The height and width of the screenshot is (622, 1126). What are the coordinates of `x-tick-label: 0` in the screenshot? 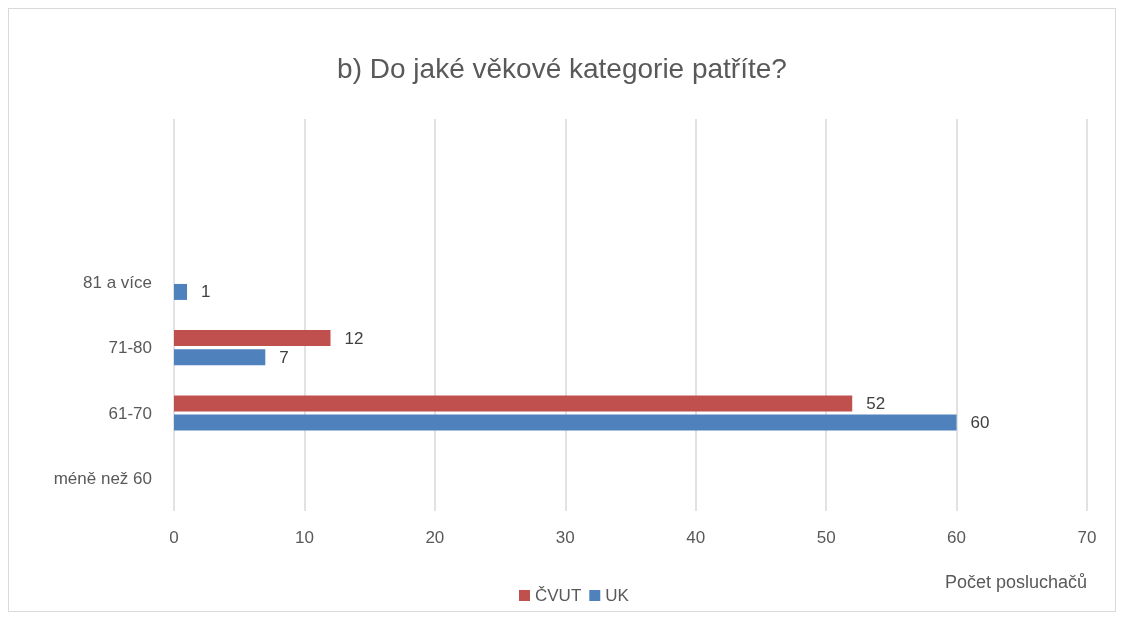 It's located at (174, 537).